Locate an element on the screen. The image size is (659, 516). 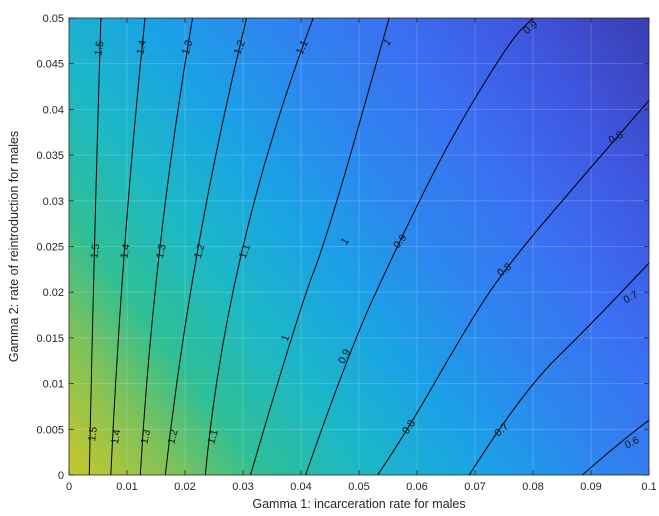
contour-label-group: 0.6 is located at coordinates (632, 442).